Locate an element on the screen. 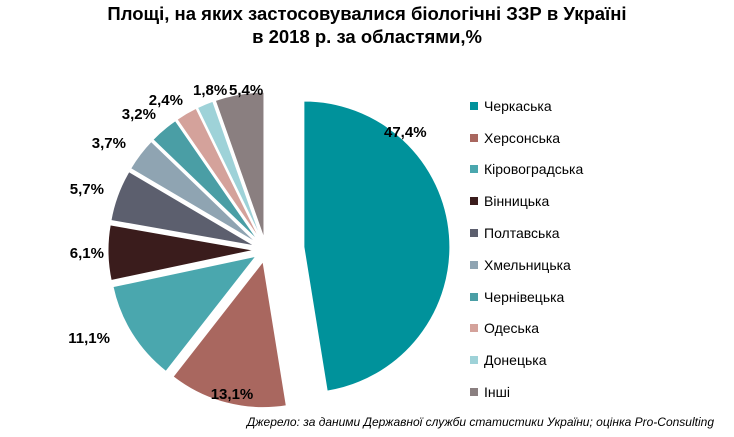  legend-item-5: Полтавська is located at coordinates (526, 233).